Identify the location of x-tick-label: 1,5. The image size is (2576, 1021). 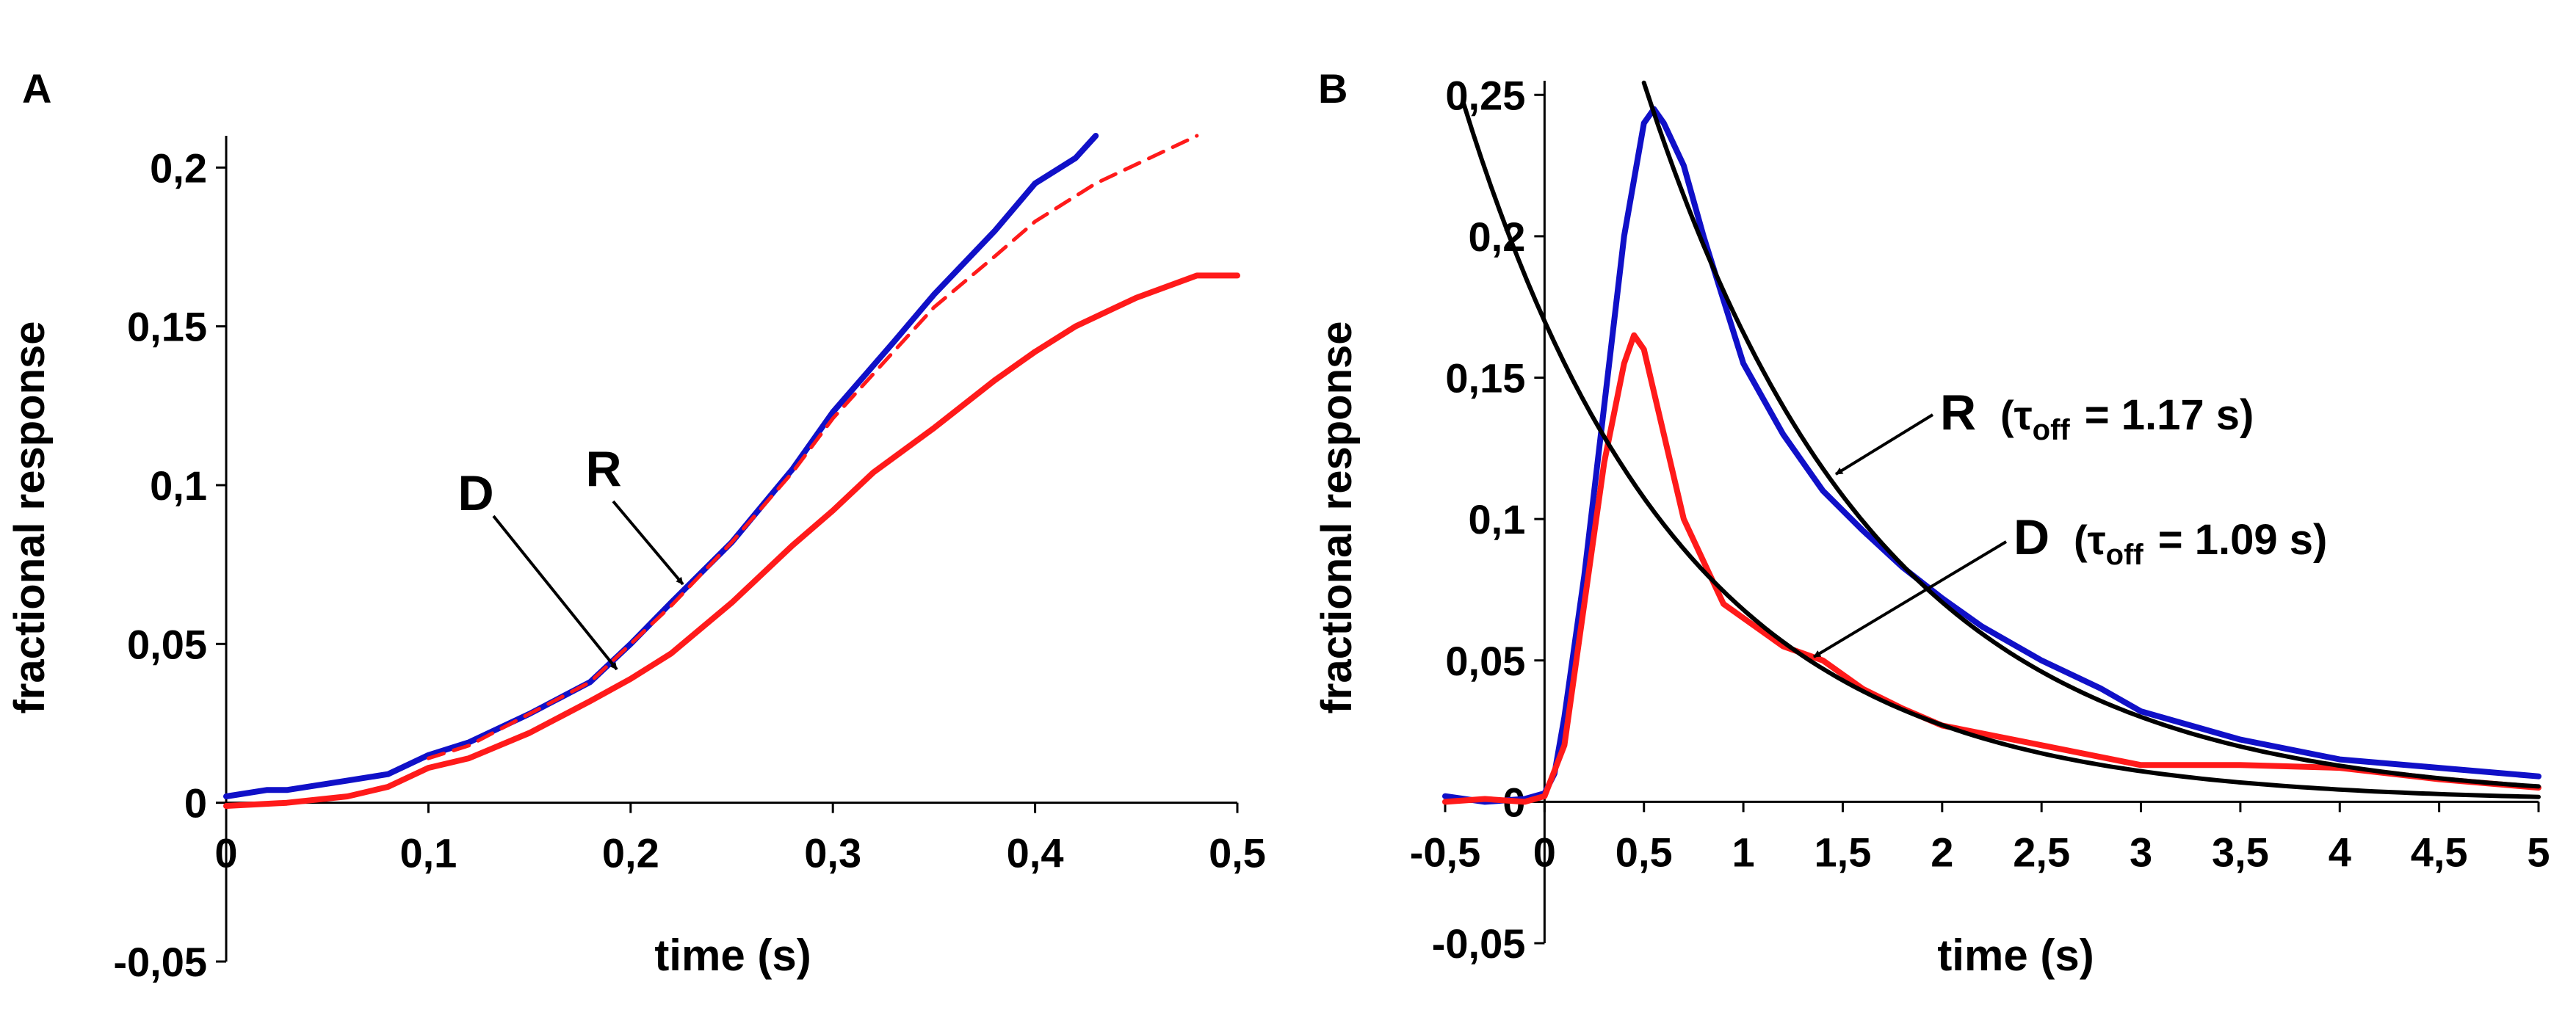
(1843, 852).